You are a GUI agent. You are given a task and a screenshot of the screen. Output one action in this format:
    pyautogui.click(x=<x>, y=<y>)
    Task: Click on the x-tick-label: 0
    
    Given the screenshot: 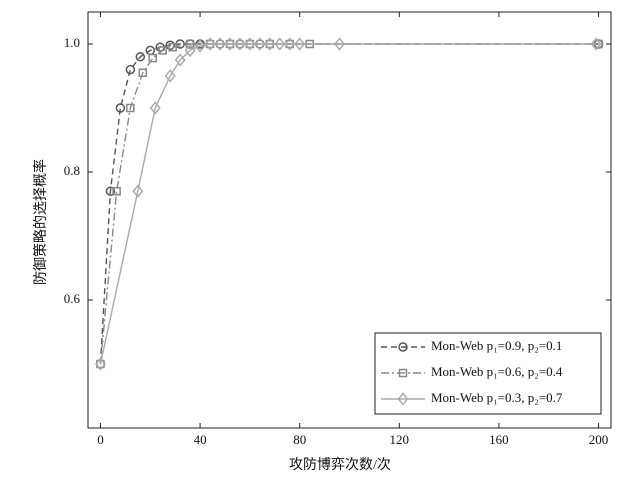 What is the action you would take?
    pyautogui.click(x=100, y=439)
    